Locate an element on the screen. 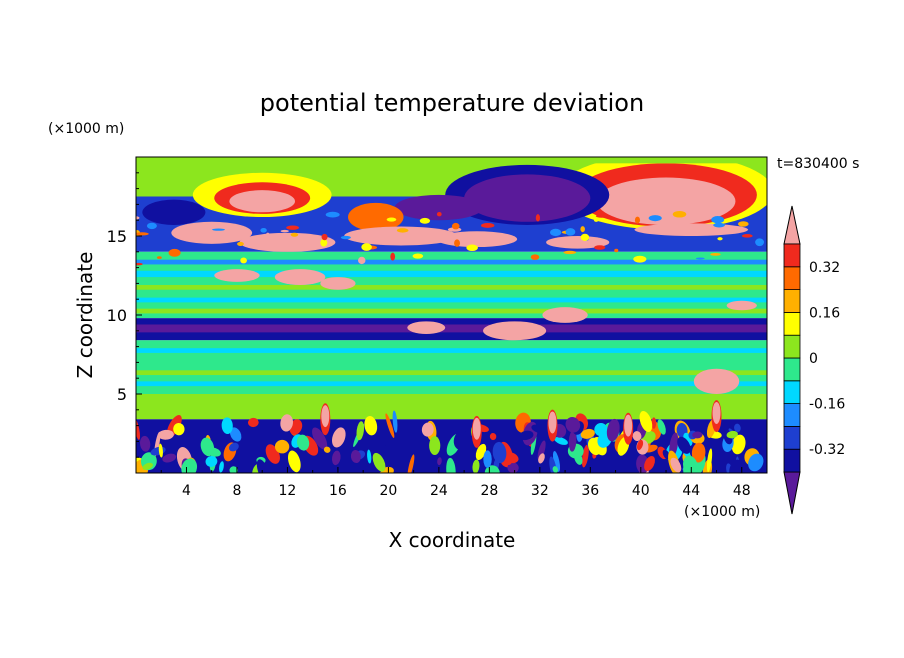 Image resolution: width=904 pixels, height=658 pixels. x-tick-label: 16 is located at coordinates (338, 491).